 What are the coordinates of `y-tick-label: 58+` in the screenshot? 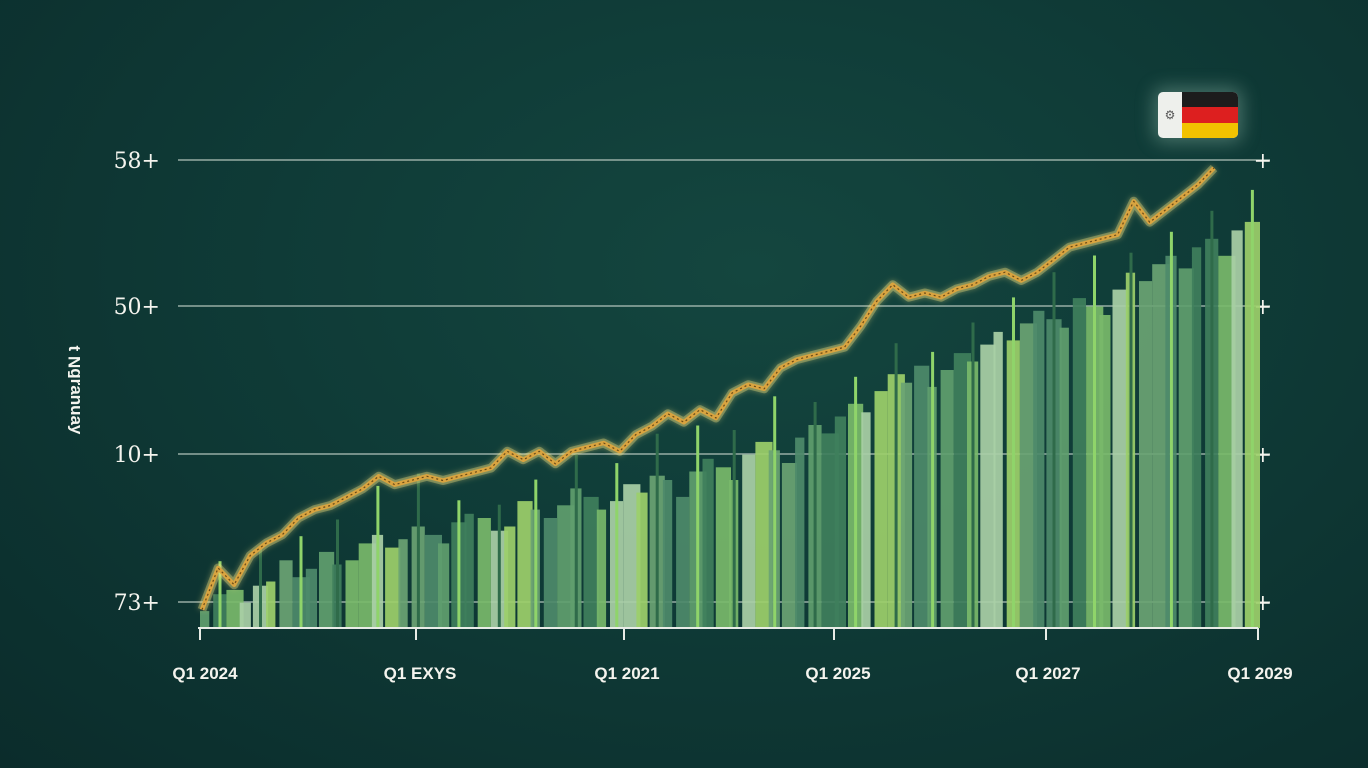 It's located at (137, 161).